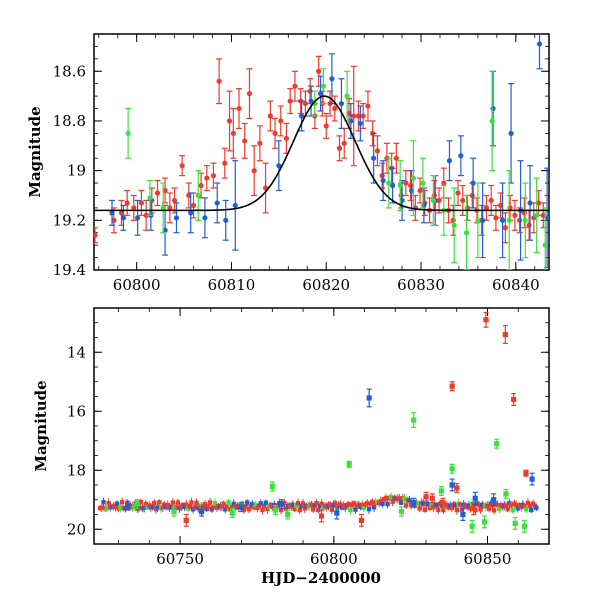 The image size is (600, 600). Describe the element at coordinates (326, 285) in the screenshot. I see `top-x-tick-label: 60820` at that location.